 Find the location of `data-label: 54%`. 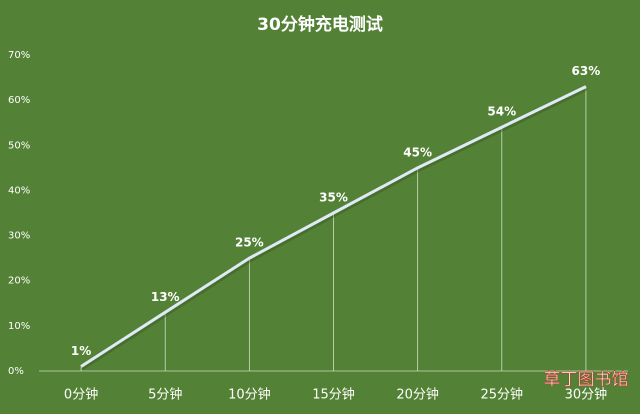

data-label: 54% is located at coordinates (501, 112).